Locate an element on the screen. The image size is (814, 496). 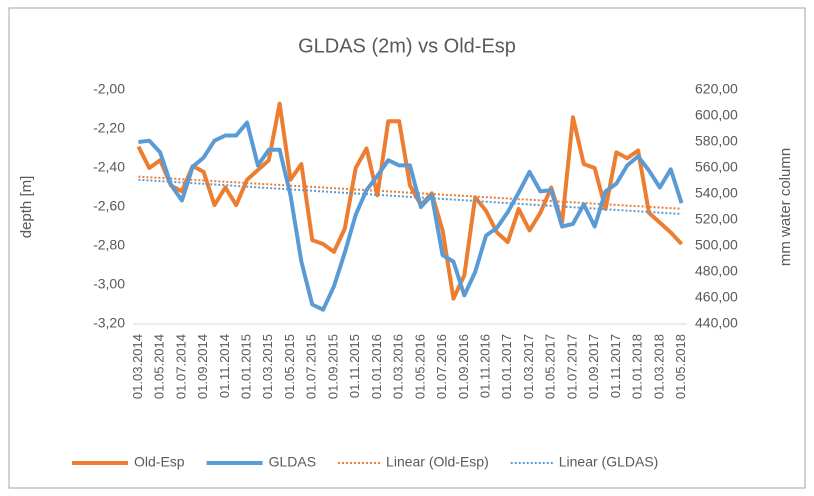
x-tick-label: 01.11.2015 is located at coordinates (354, 366).